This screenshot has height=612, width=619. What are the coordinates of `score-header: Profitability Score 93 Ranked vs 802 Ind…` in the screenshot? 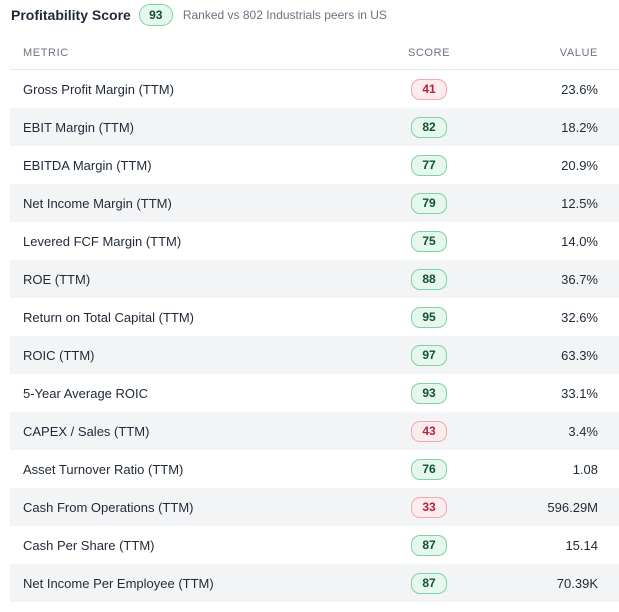 It's located at (199, 15).